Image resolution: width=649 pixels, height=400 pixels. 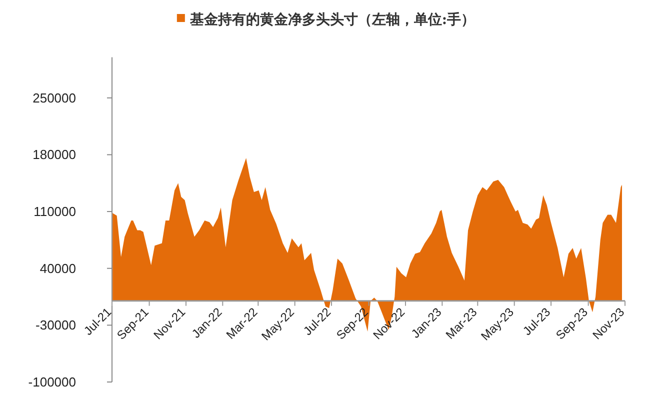 I want to click on y-tick-label: 180000, so click(x=54, y=154).